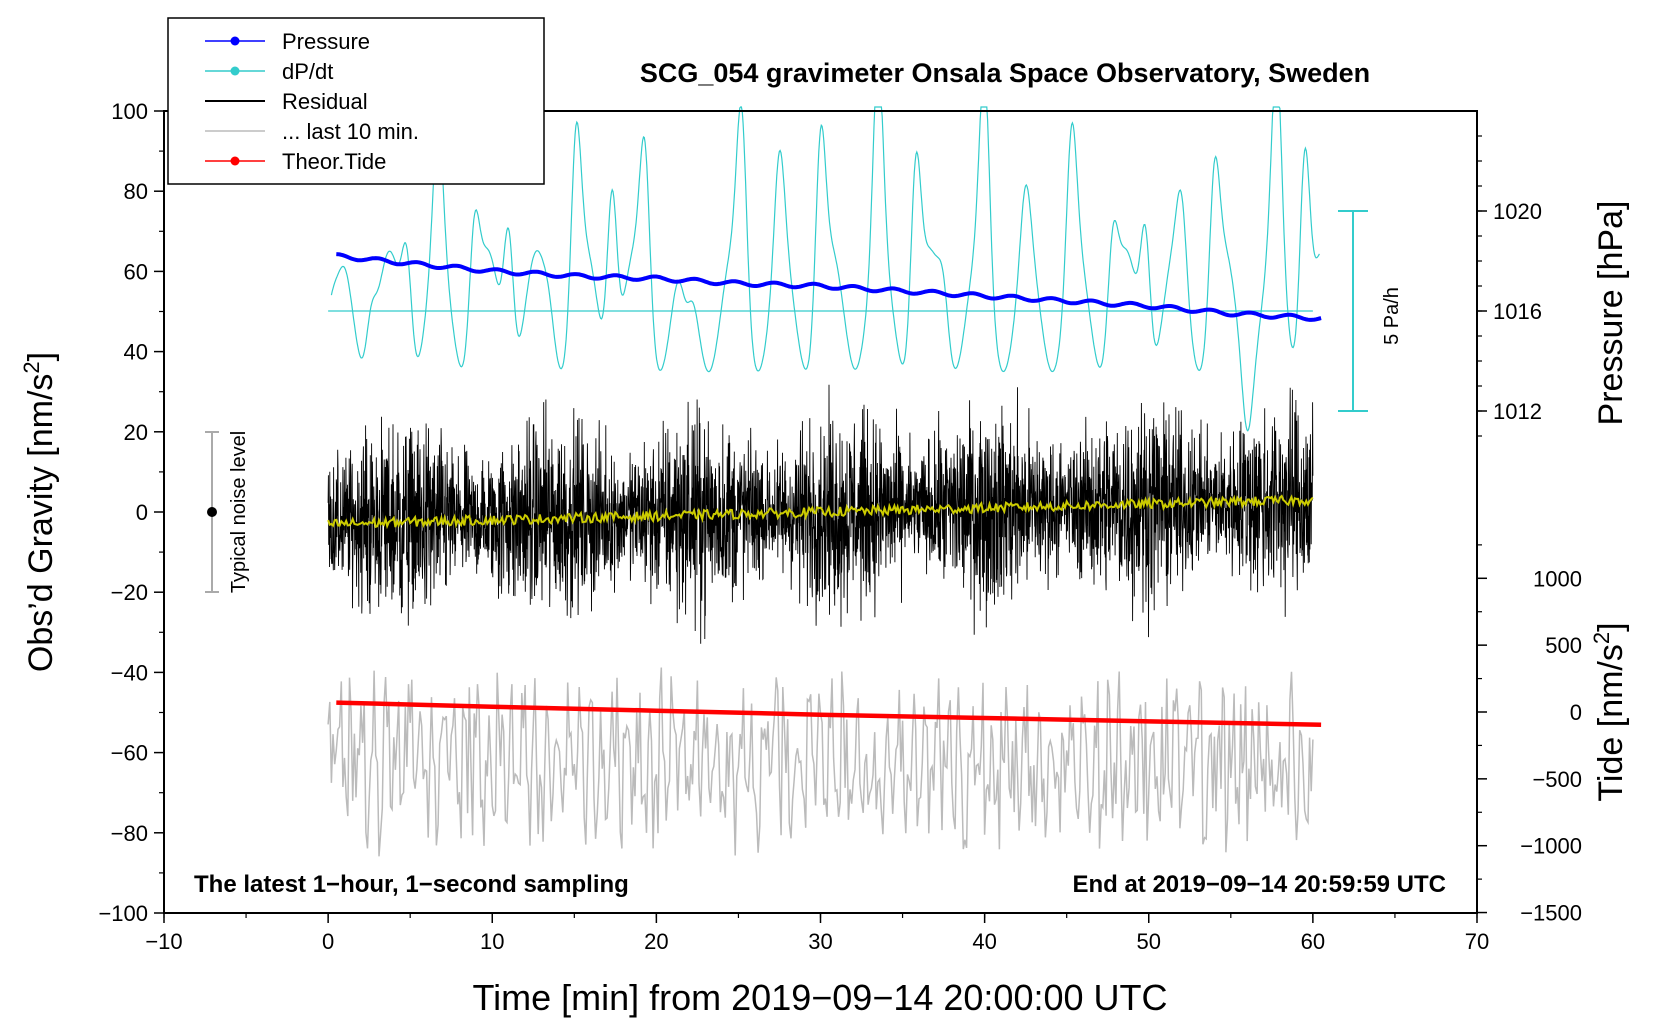  Describe the element at coordinates (1557, 779) in the screenshot. I see `tide-tick-label: −500` at that location.